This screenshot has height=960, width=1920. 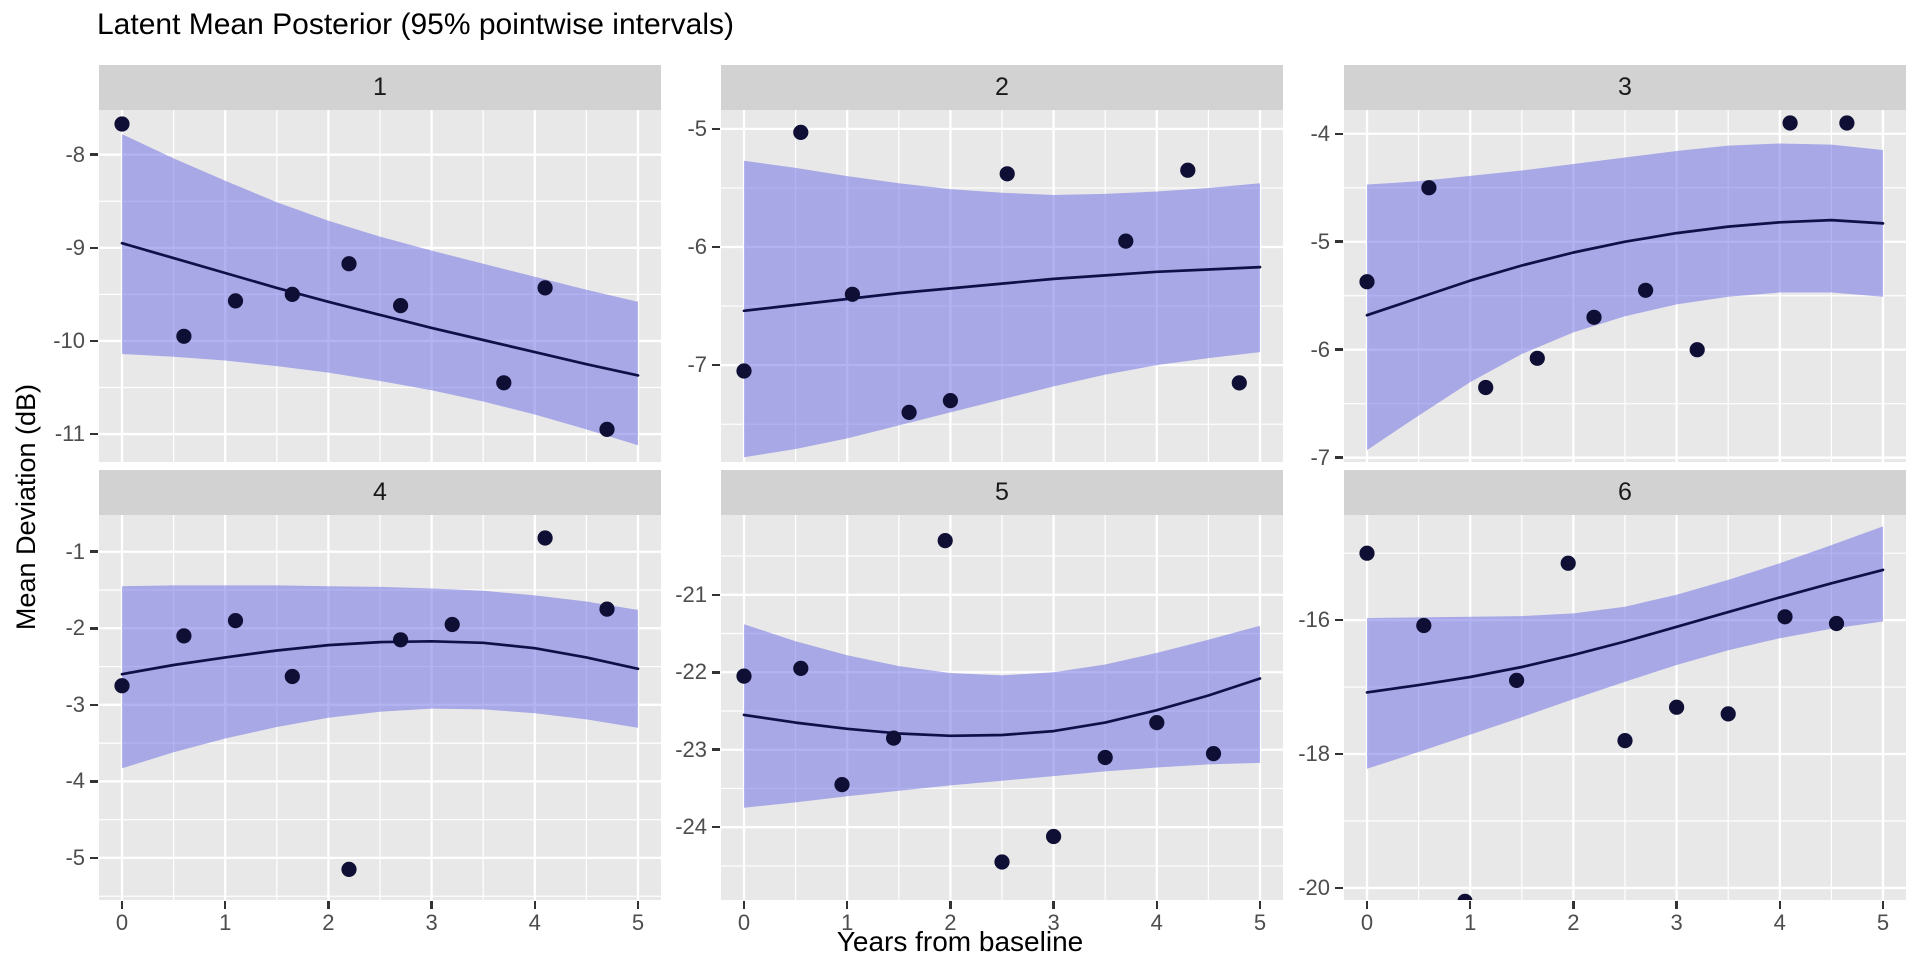 I want to click on y-tick-label: -21, so click(x=691, y=594).